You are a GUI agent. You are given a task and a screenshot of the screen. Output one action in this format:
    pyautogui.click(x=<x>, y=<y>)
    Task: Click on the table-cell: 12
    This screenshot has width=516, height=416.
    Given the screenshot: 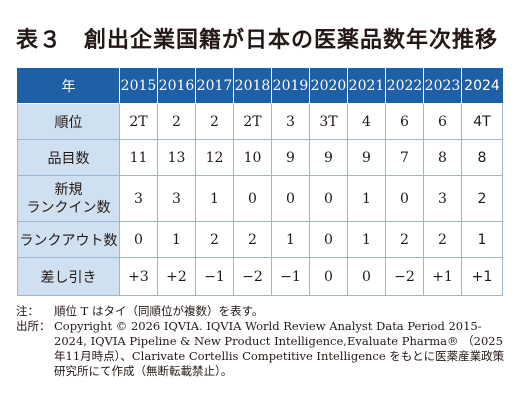 What is the action you would take?
    pyautogui.click(x=214, y=157)
    